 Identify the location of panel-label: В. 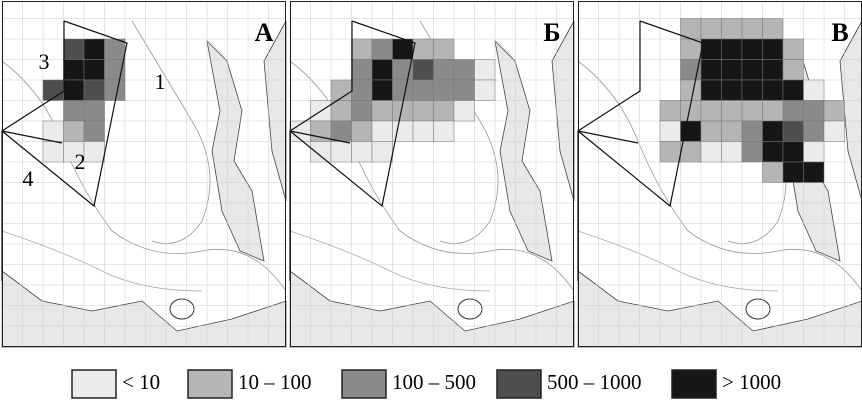
(839, 32).